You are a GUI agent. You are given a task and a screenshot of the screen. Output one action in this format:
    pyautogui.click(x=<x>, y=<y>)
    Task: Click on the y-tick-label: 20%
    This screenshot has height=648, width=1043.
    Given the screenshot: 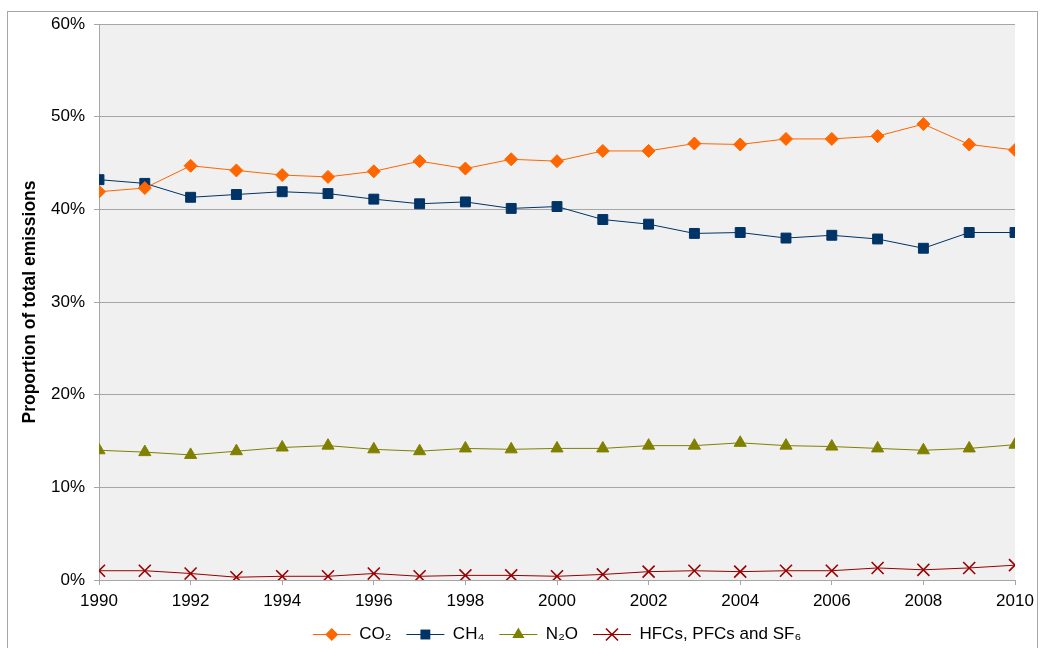 What is the action you would take?
    pyautogui.click(x=67, y=394)
    